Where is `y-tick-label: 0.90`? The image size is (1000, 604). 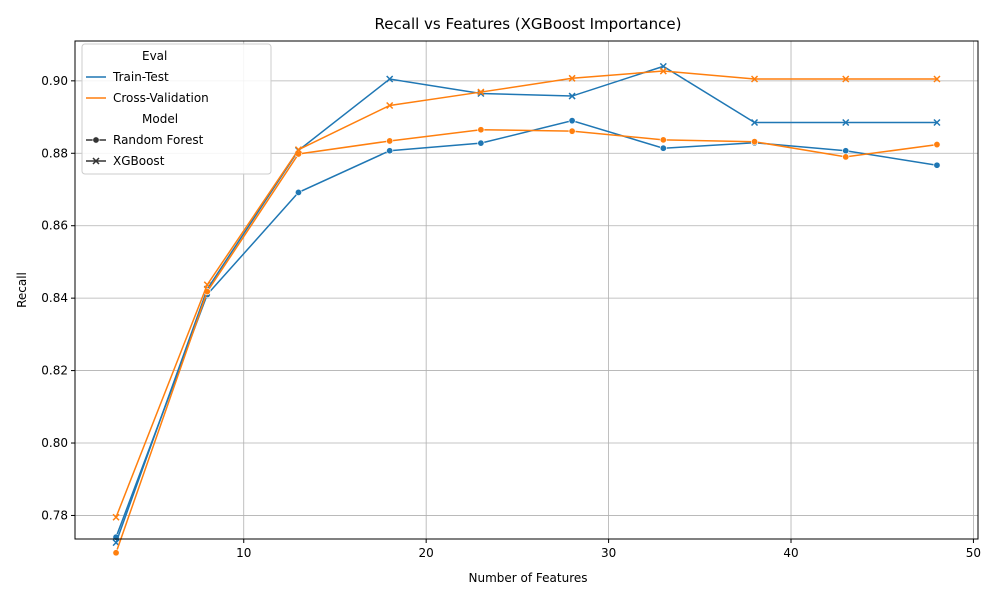 y-tick-label: 0.90 is located at coordinates (54, 81).